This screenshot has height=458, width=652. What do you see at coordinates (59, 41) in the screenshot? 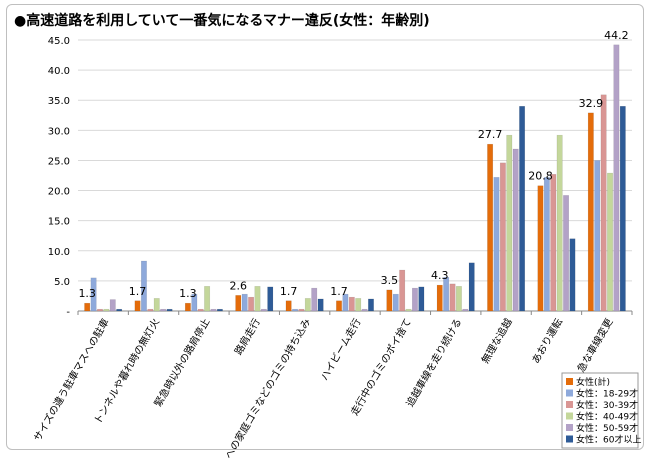
I see `y-tick-label: 45.0` at bounding box center [59, 41].